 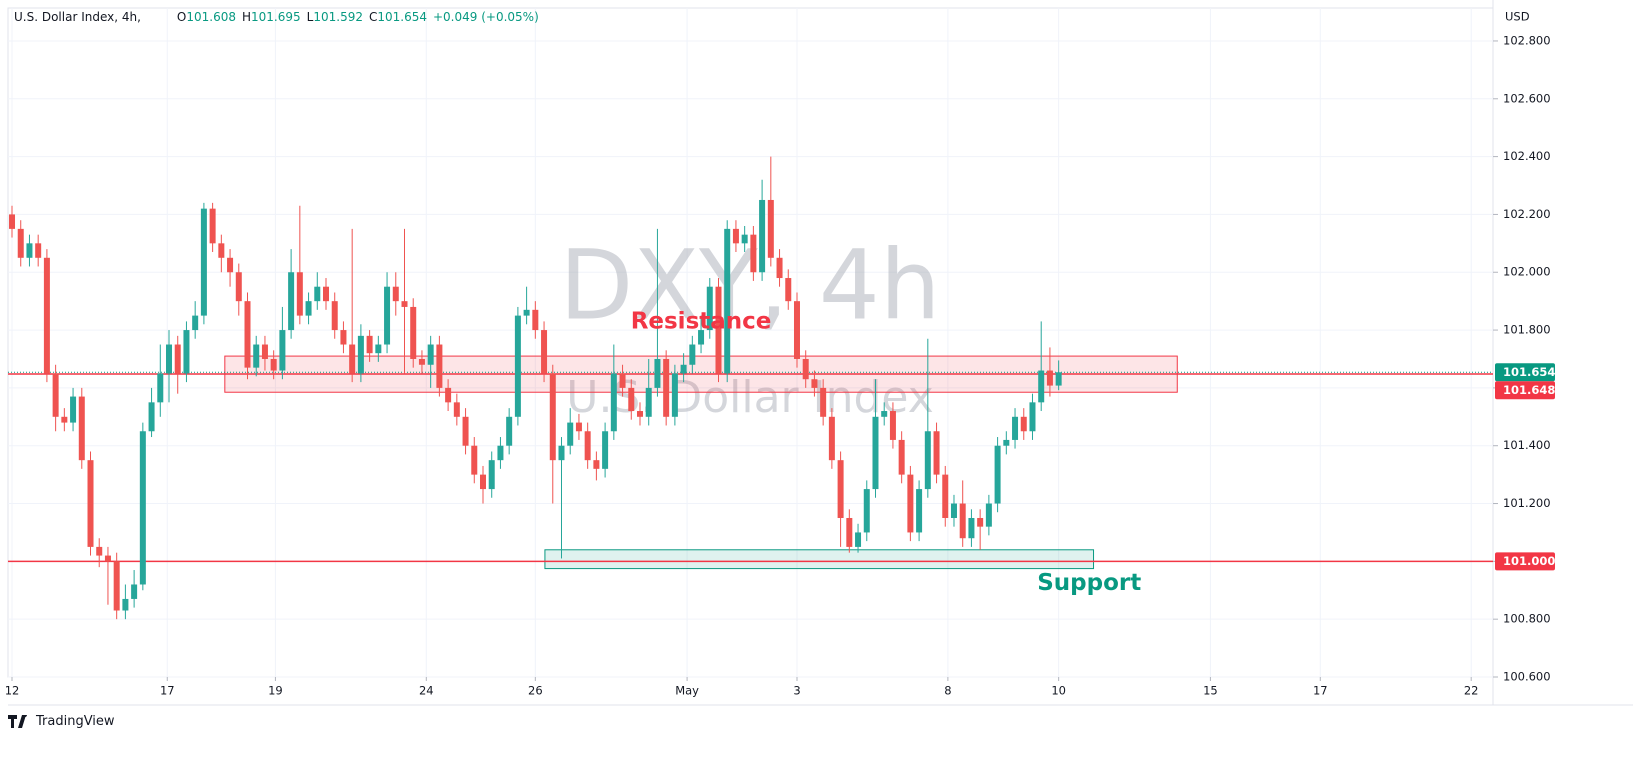 What do you see at coordinates (275, 691) in the screenshot?
I see `x-tick-label: 19` at bounding box center [275, 691].